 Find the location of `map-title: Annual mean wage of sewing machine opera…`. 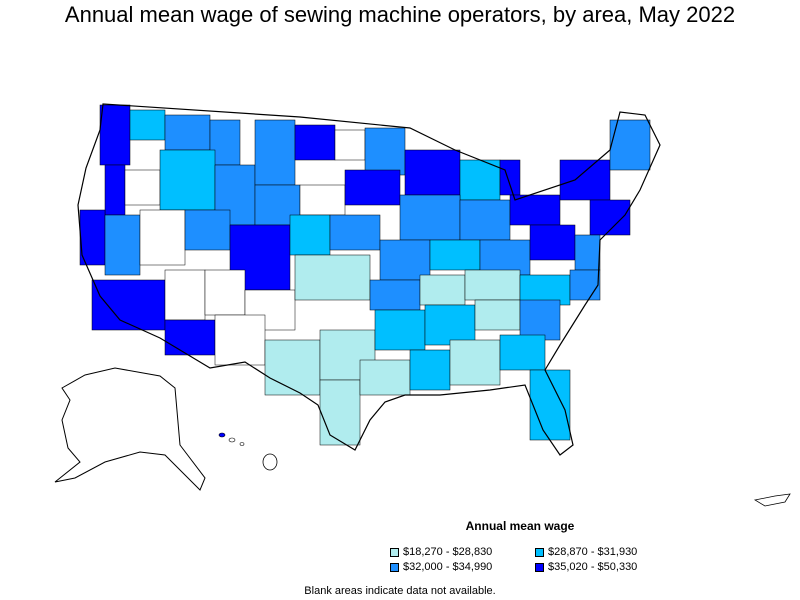

map-title: Annual mean wage of sewing machine opera… is located at coordinates (400, 14).